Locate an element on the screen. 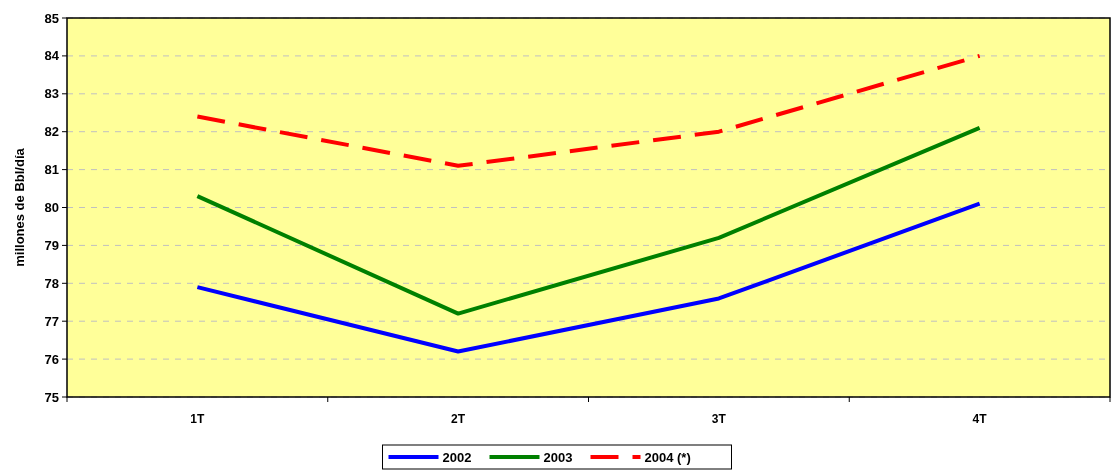  legend-label: 2004 (*) is located at coordinates (667, 457).